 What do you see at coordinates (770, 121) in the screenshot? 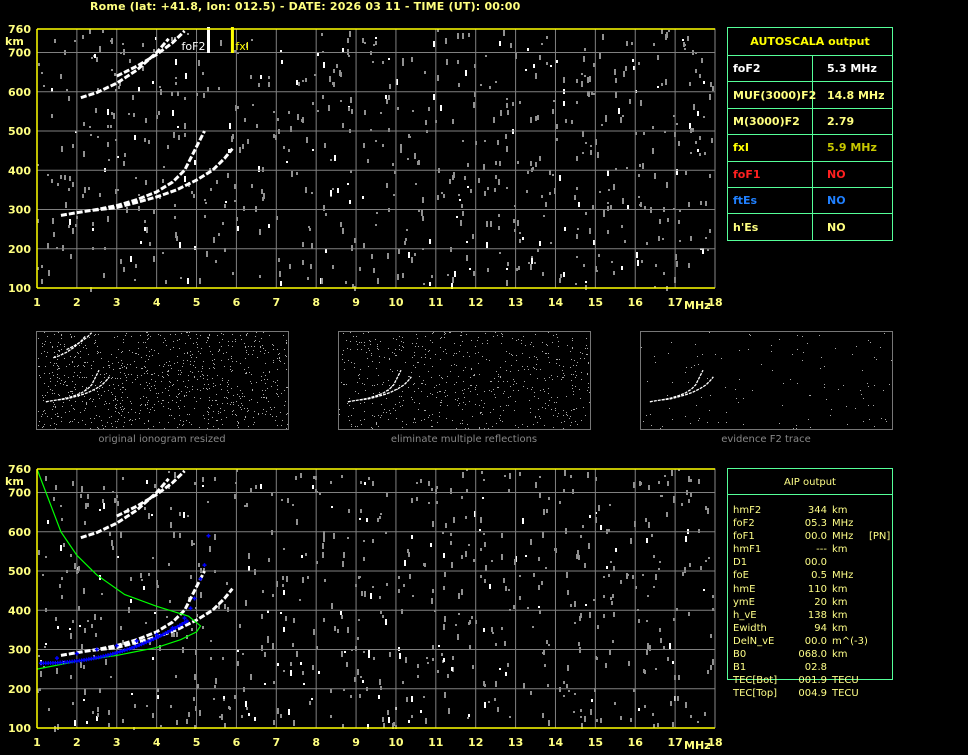
I see `autoscala-key: M(3000)F2` at bounding box center [770, 121].